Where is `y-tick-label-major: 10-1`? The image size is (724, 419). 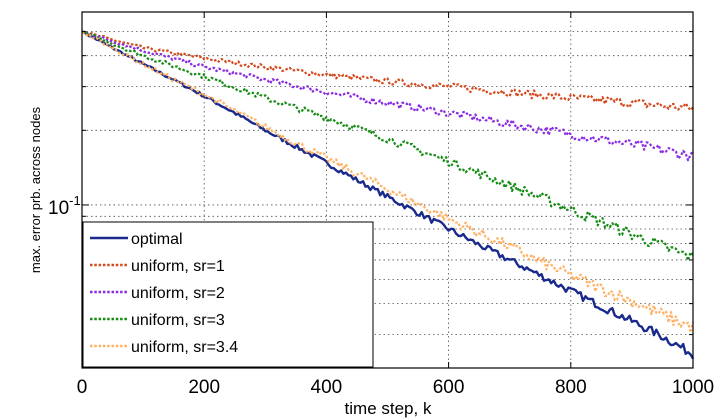
y-tick-label-major: 10-1 is located at coordinates (64, 206).